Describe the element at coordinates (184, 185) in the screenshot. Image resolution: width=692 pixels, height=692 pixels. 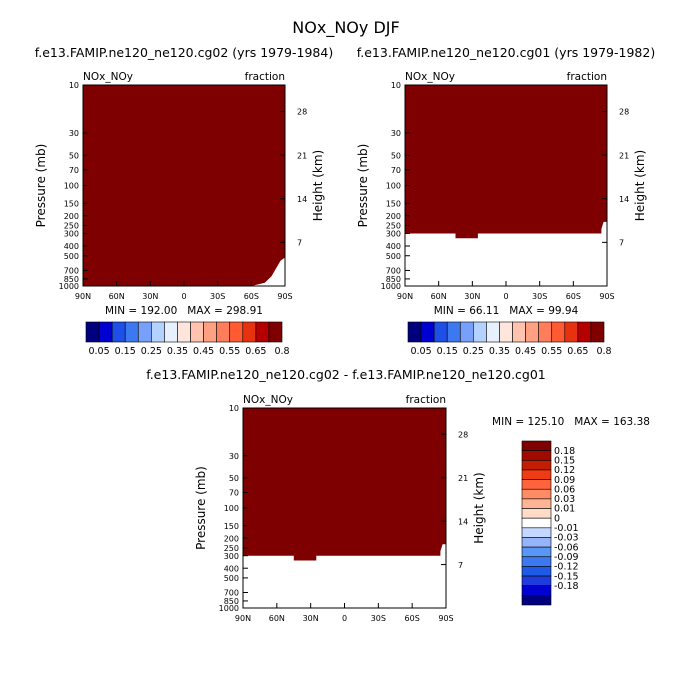
I see `filled-field` at that location.